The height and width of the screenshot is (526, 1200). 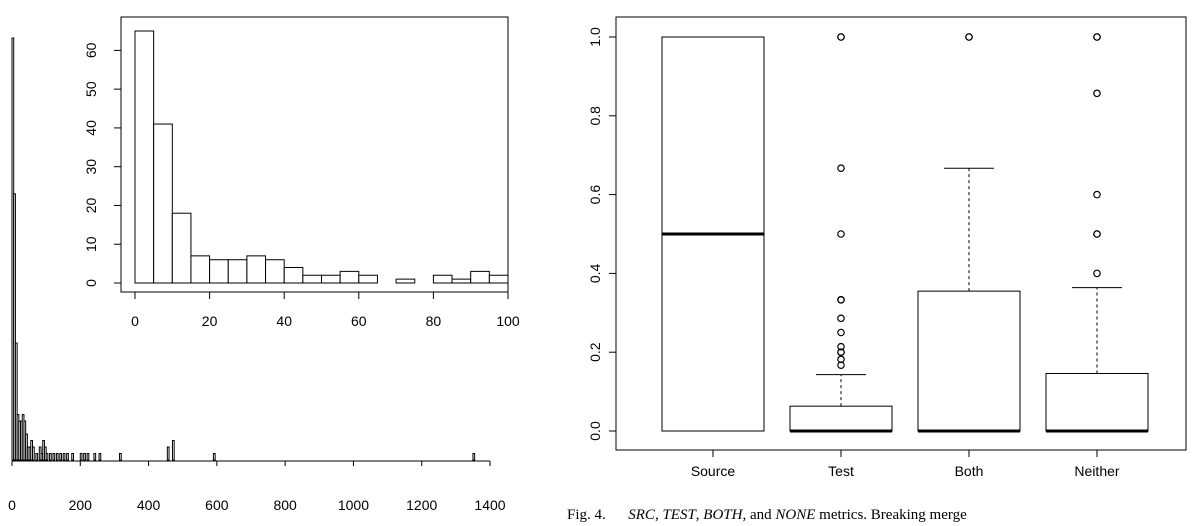 What do you see at coordinates (135, 321) in the screenshot?
I see `inset-x-tick-label: 0` at bounding box center [135, 321].